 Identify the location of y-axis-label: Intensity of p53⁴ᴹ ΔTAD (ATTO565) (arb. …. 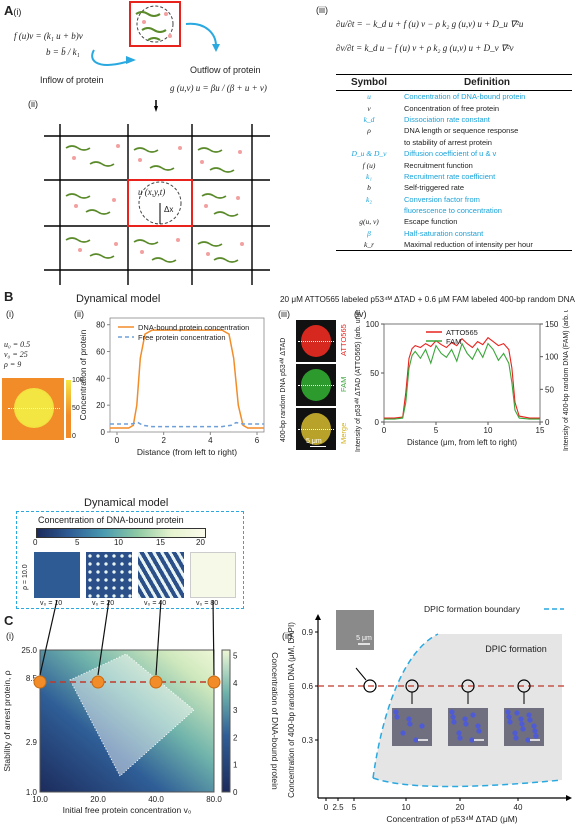
(358, 381).